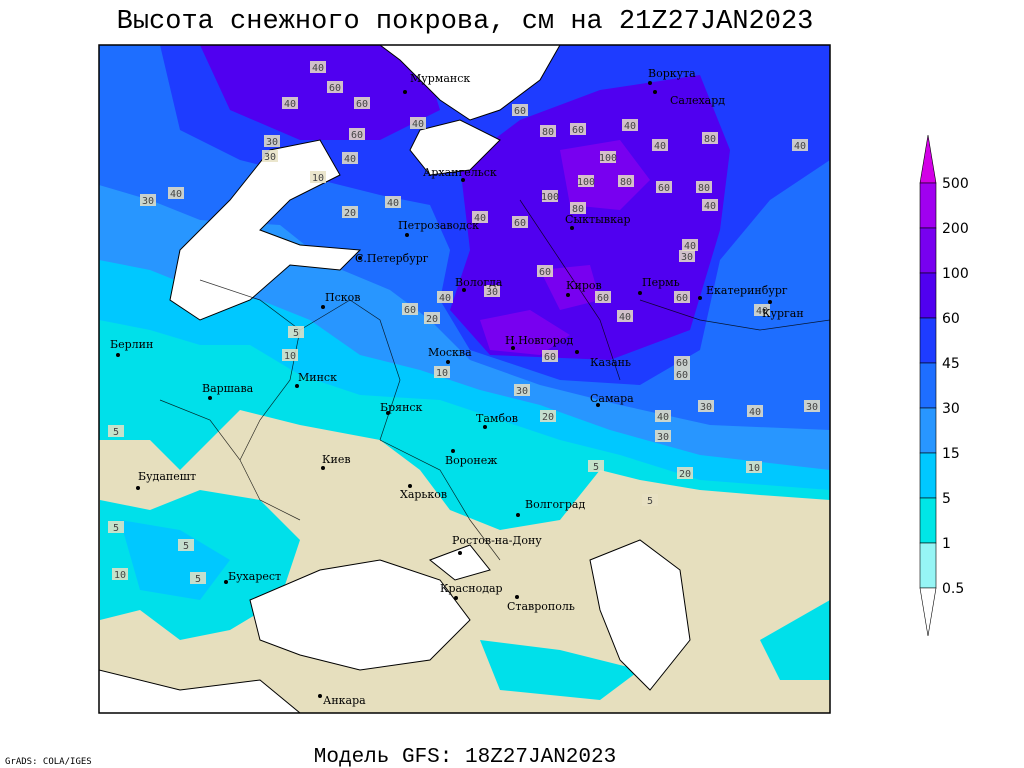 The image size is (1024, 768). Describe the element at coordinates (228, 388) in the screenshot. I see `city-label: Варшава` at that location.